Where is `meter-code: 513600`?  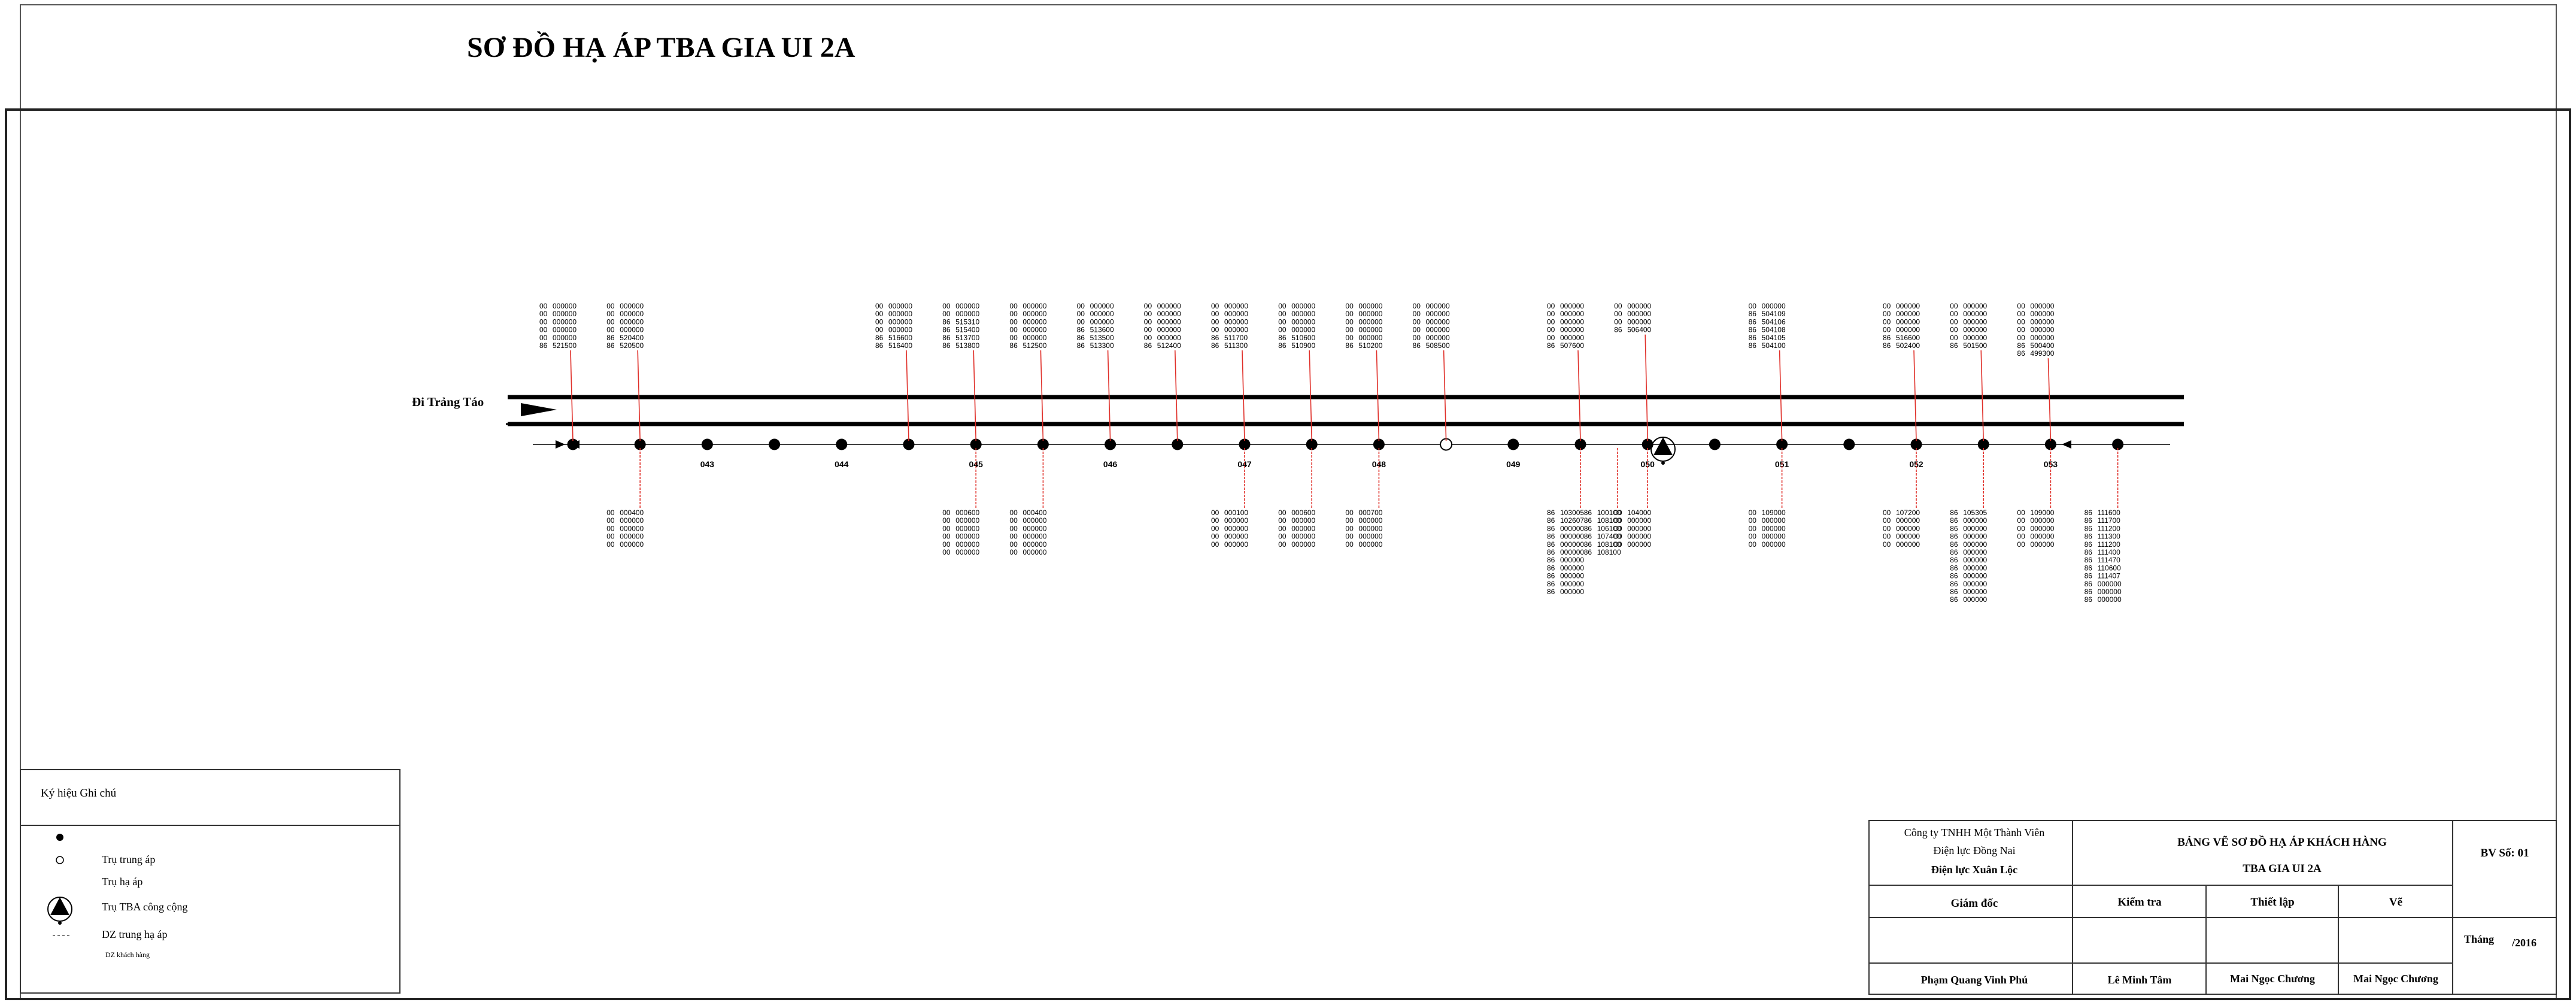
meter-code: 513600 is located at coordinates (1102, 330).